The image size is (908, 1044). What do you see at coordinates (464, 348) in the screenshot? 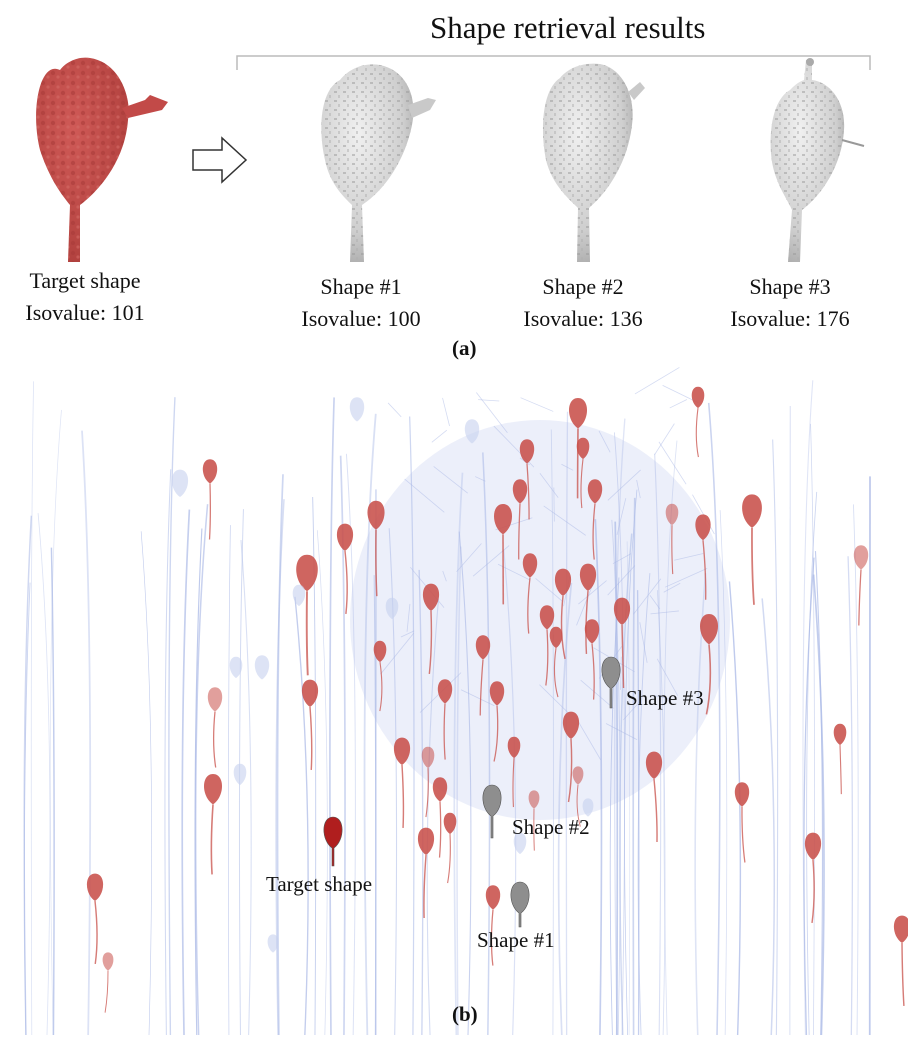
I see `panel-a-tag: (a)` at bounding box center [464, 348].